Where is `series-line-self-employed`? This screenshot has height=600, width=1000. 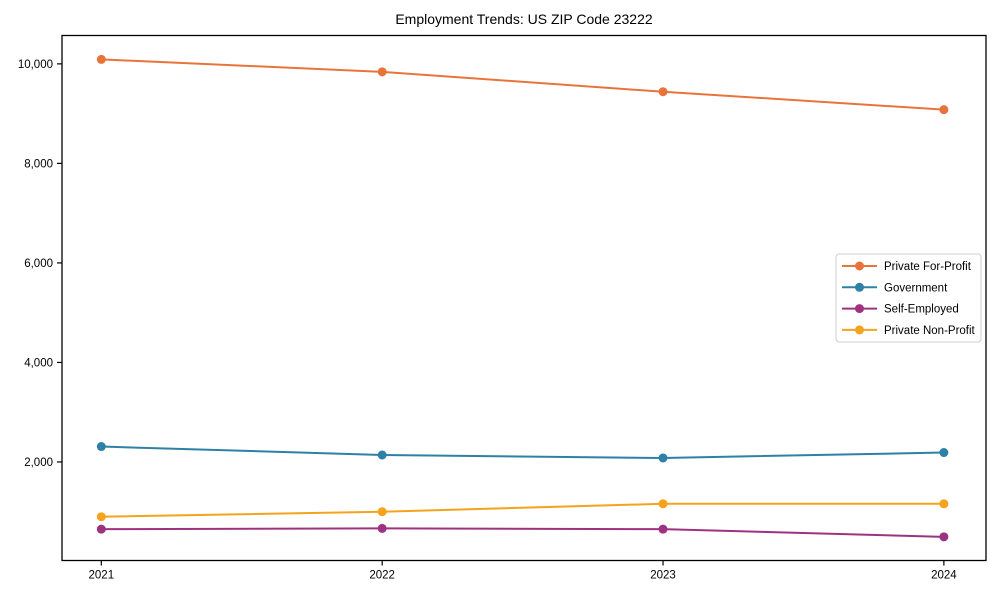
series-line-self-employed is located at coordinates (522, 532).